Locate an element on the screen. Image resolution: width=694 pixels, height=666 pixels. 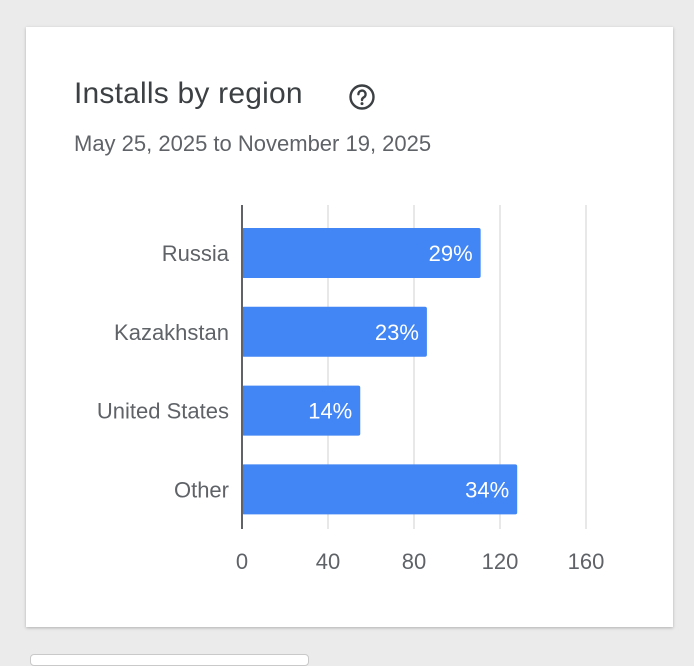
x-tick-label: 0 is located at coordinates (242, 561).